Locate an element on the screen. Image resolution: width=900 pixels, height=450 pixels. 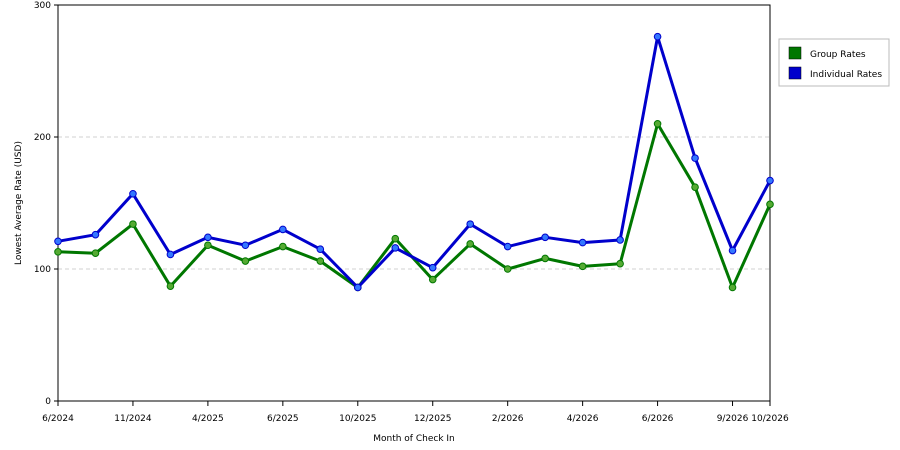
legend-label-group-rates: Group Rates is located at coordinates (838, 55).